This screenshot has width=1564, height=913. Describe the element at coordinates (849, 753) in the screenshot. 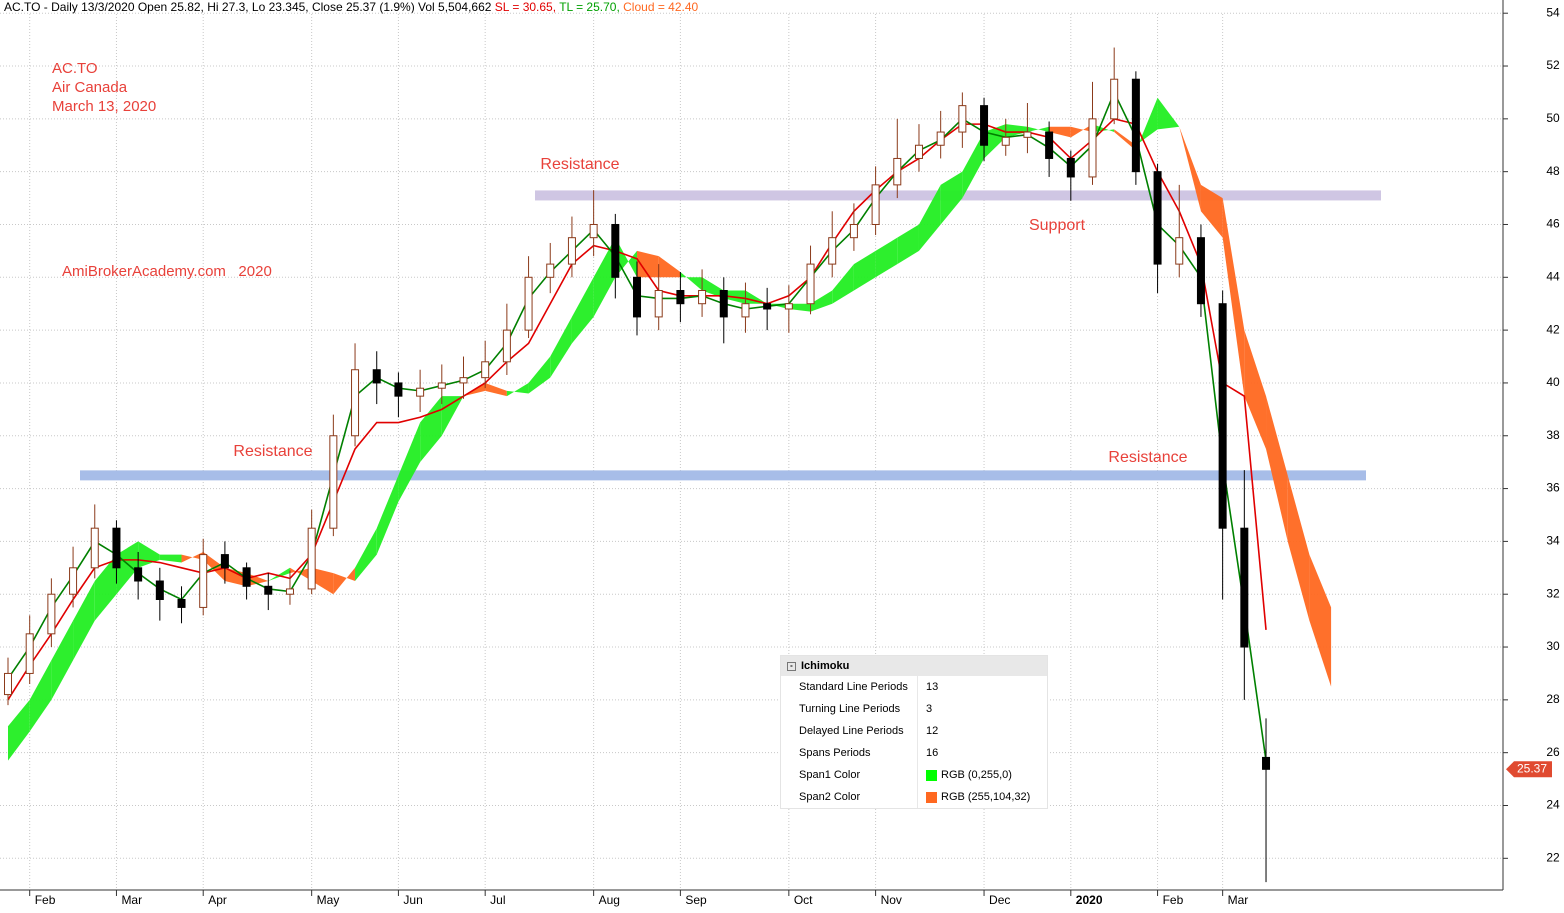

I see `panel-key: Spans Periods` at that location.